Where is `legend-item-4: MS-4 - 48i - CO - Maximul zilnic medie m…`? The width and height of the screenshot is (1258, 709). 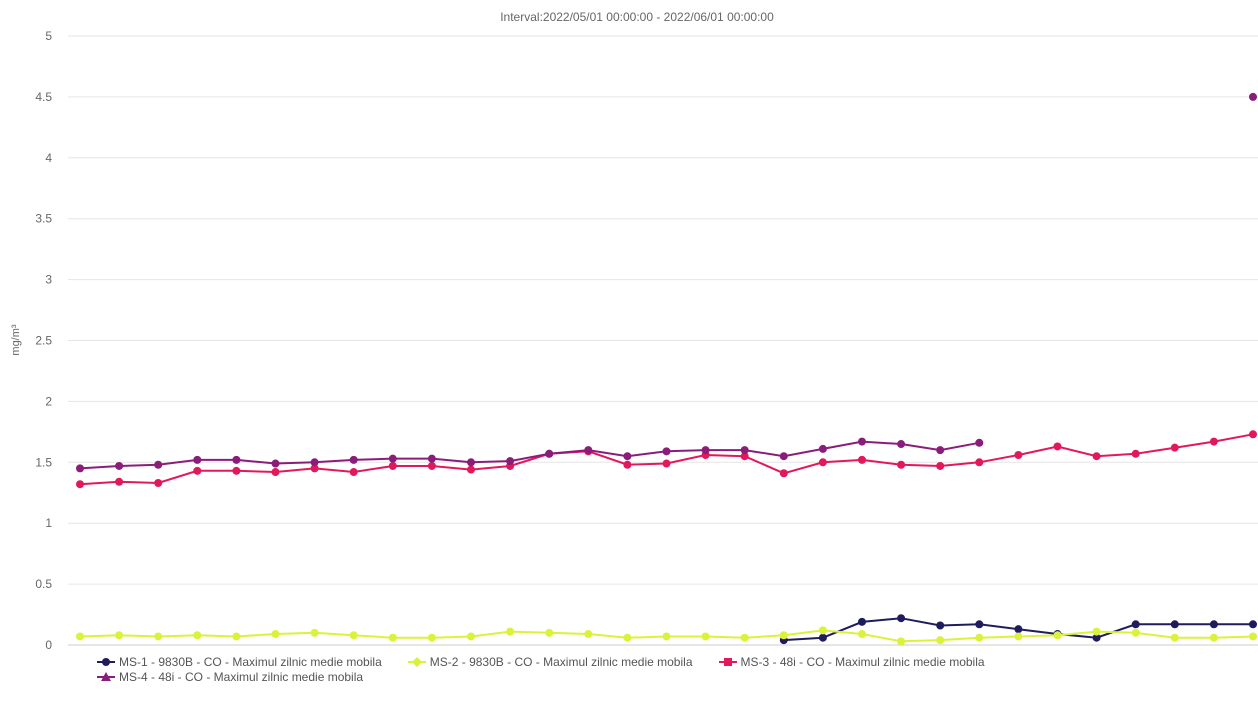 legend-item-4: MS-4 - 48i - CO - Maximul zilnic medie m… is located at coordinates (230, 677).